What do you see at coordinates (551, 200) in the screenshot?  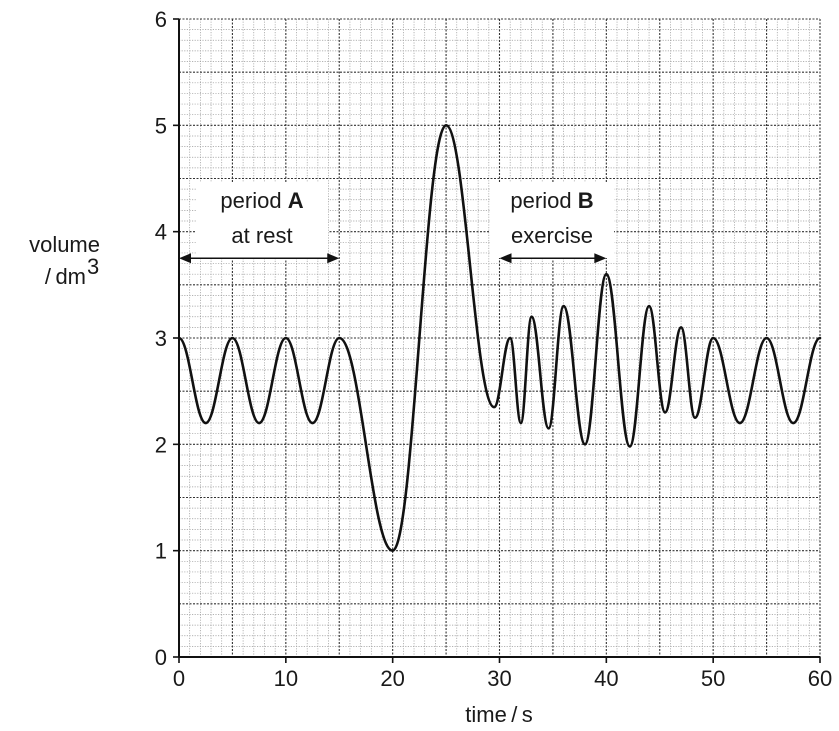 I see `period-b-label: period B` at bounding box center [551, 200].